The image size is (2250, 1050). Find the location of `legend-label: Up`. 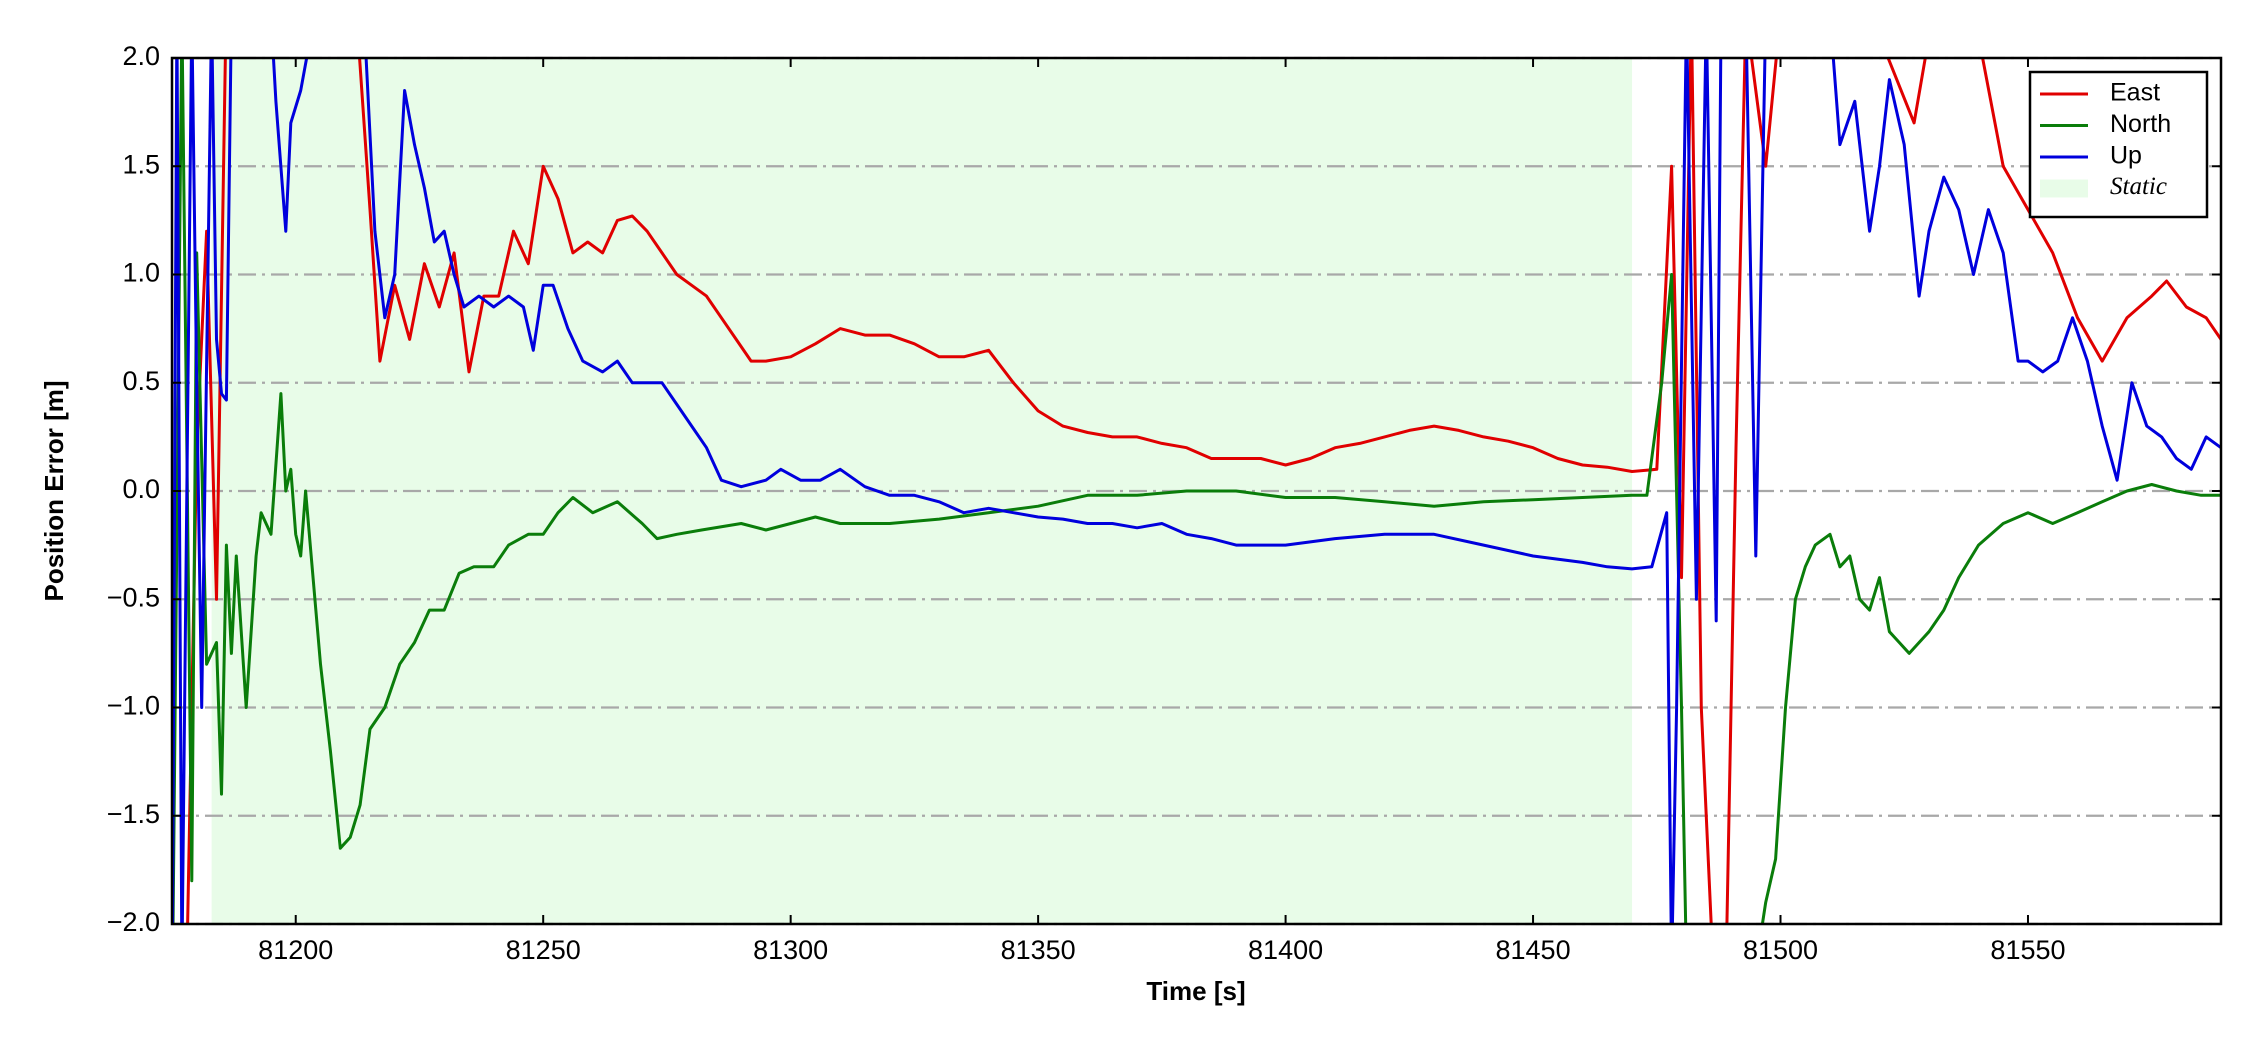

legend-label: Up is located at coordinates (2126, 156).